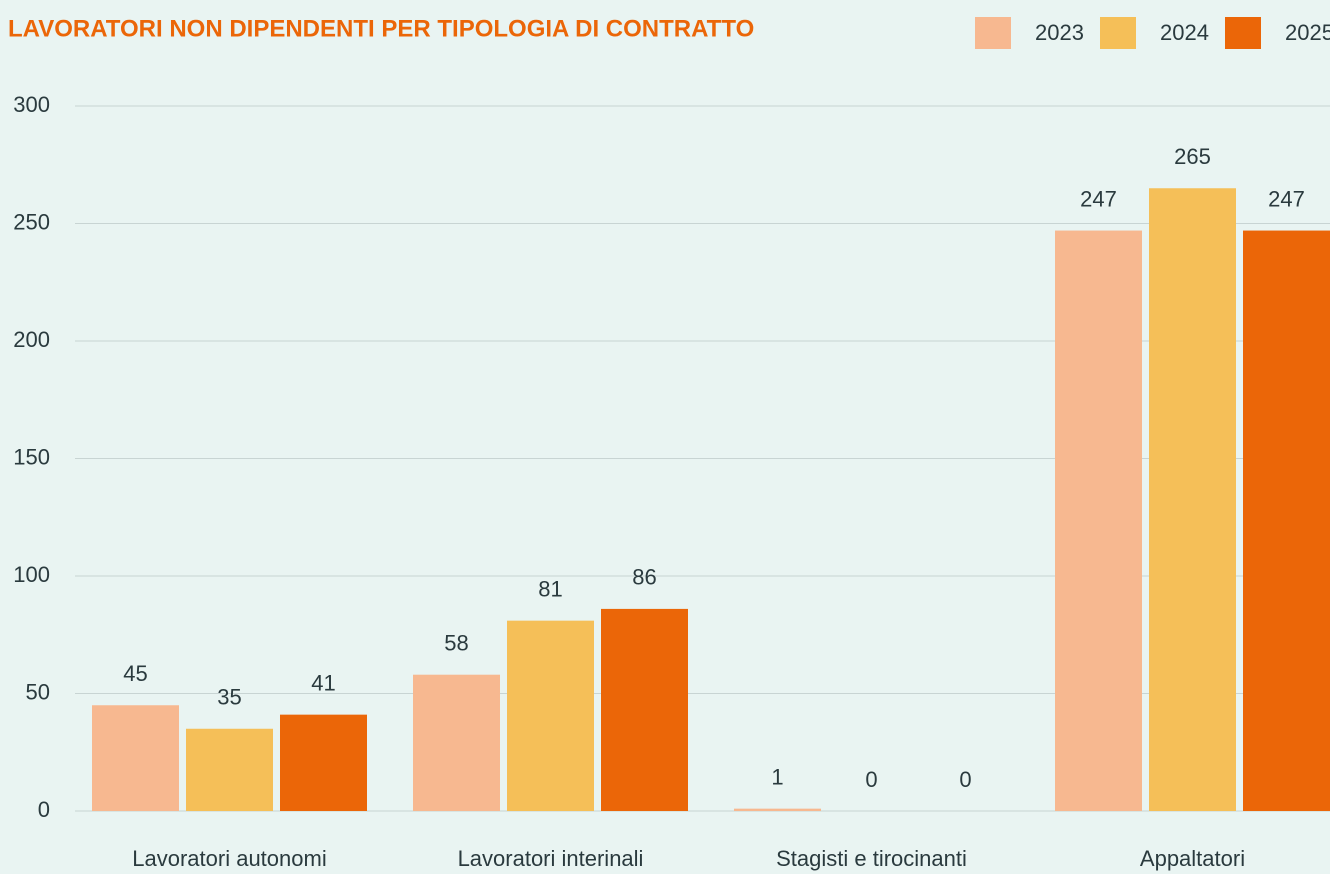 This screenshot has height=874, width=1330. I want to click on y-tick-label: 250, so click(31, 221).